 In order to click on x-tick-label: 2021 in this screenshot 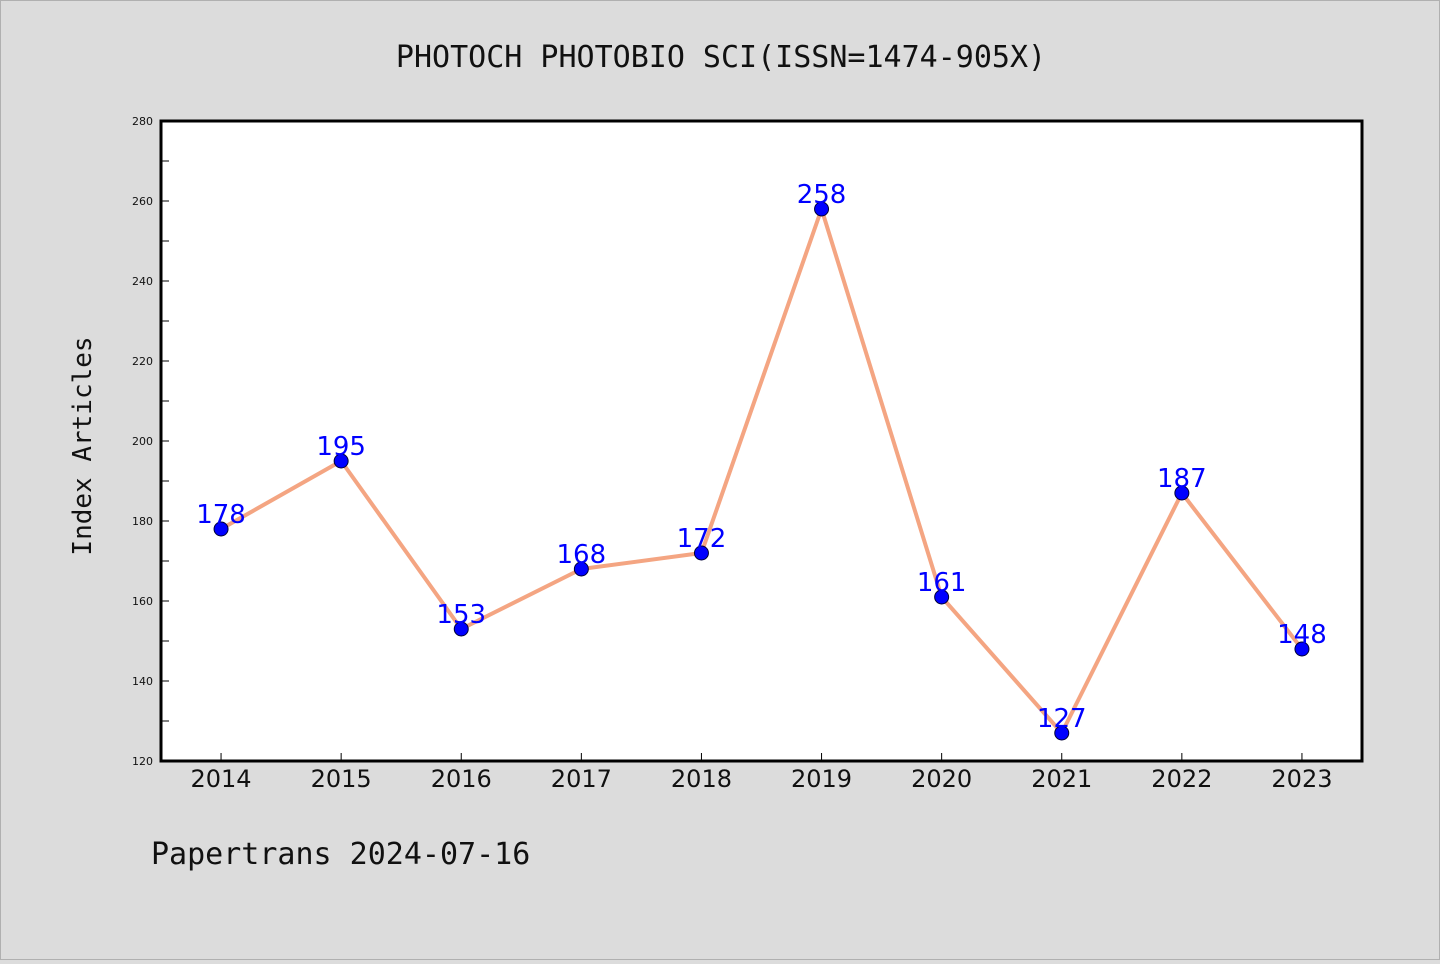, I will do `click(1061, 779)`.